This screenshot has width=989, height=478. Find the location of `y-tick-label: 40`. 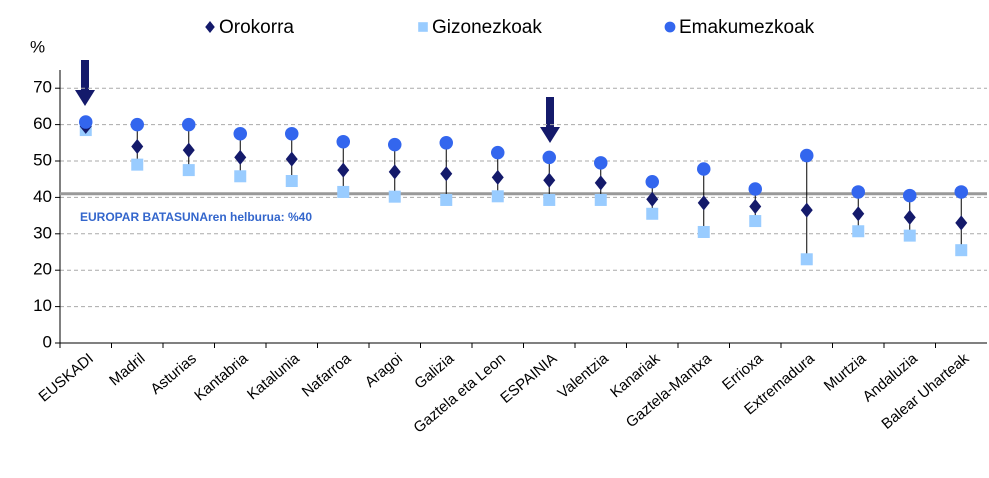

y-tick-label: 40 is located at coordinates (42, 196).